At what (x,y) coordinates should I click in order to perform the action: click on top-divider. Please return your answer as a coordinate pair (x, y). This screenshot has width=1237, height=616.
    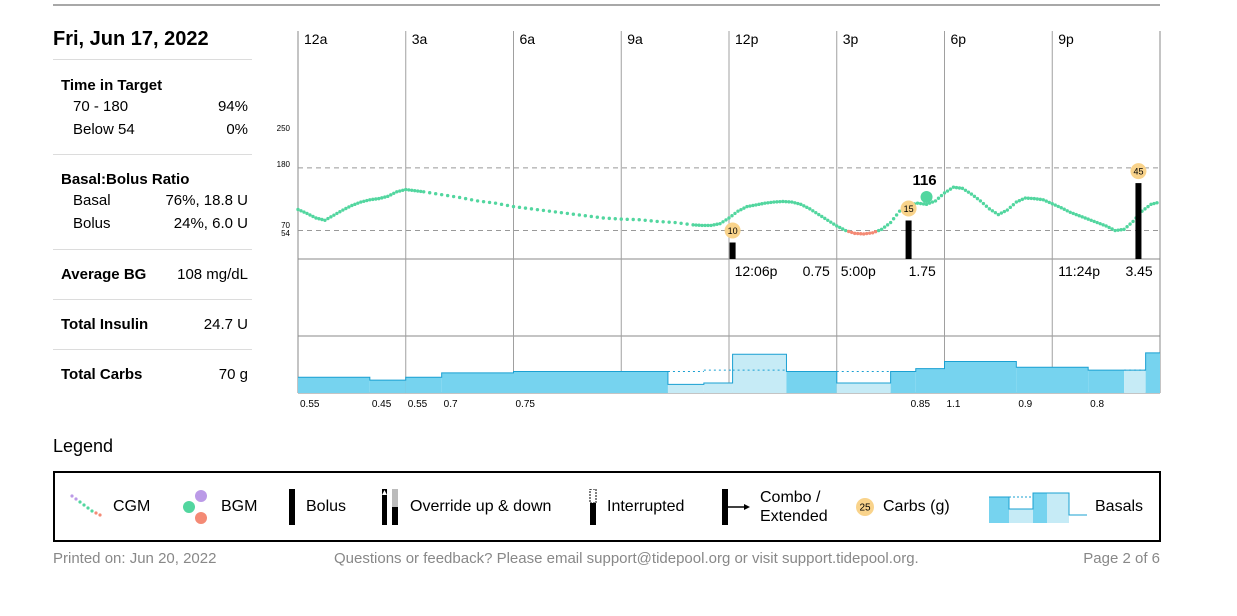
    Looking at the image, I should click on (606, 5).